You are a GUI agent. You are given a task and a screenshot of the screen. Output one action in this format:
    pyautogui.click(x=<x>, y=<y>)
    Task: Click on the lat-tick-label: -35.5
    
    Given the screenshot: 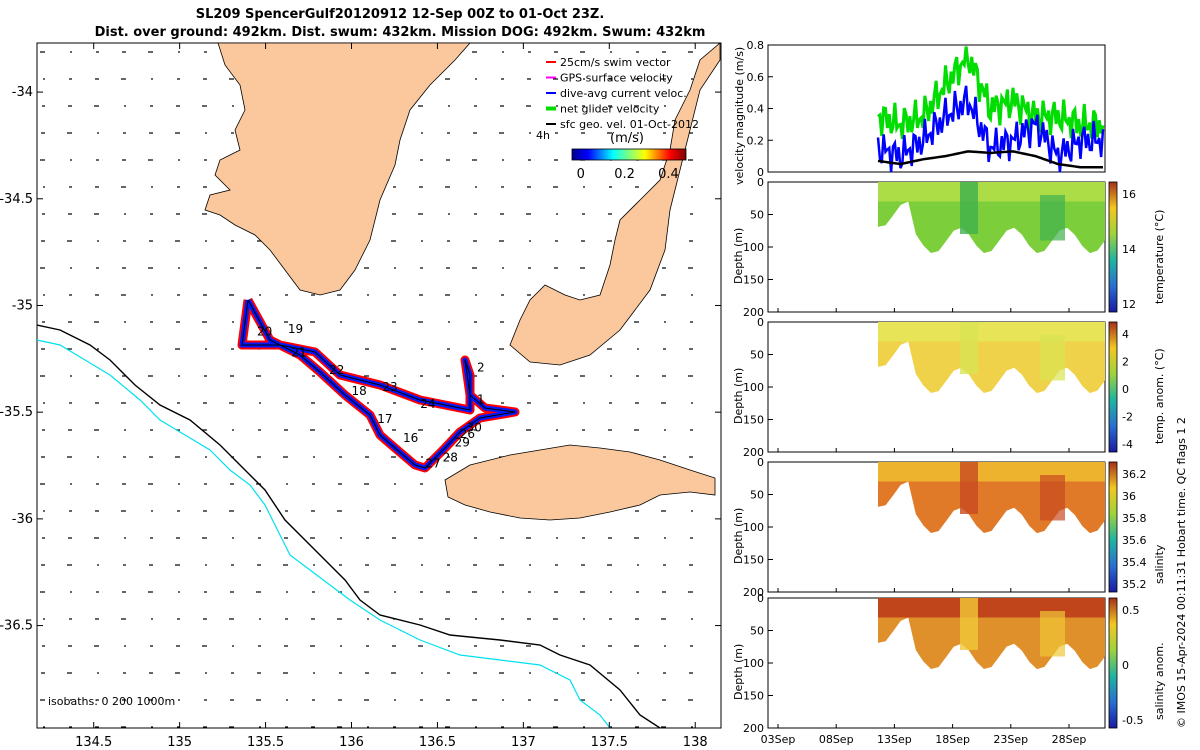 What is the action you would take?
    pyautogui.click(x=16, y=412)
    